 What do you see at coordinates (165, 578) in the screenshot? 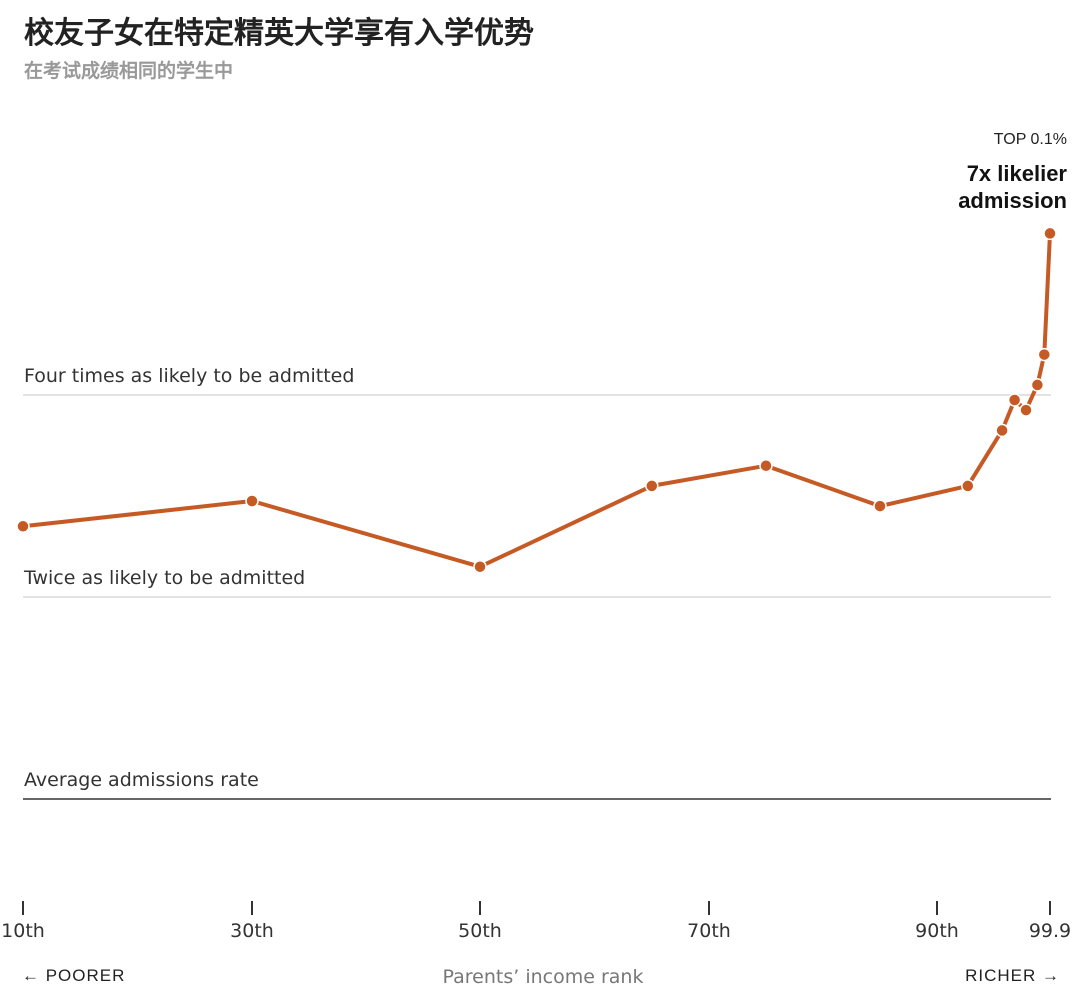
I see `twice-label: Twice as likely to be admitted` at bounding box center [165, 578].